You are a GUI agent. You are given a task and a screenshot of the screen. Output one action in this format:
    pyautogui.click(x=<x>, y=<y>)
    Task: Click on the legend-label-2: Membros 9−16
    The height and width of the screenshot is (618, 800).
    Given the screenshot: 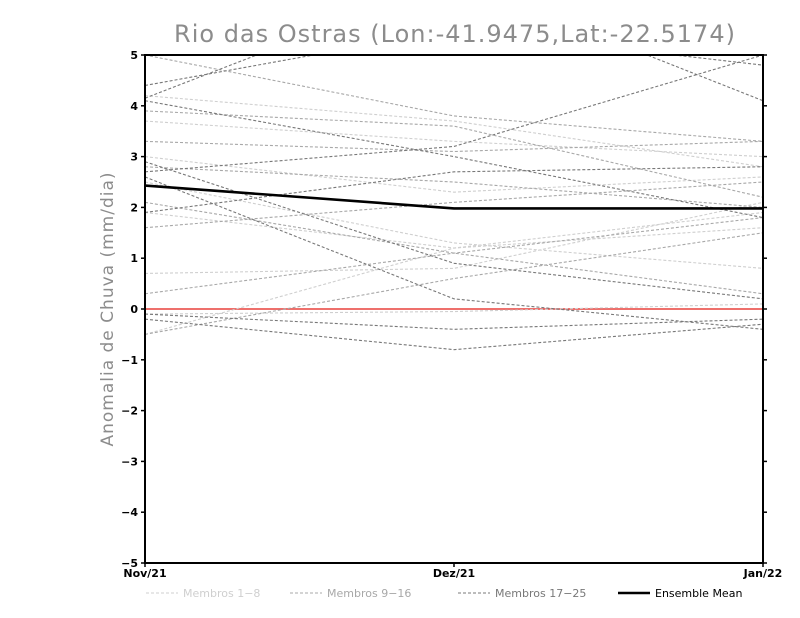 What is the action you would take?
    pyautogui.click(x=369, y=593)
    